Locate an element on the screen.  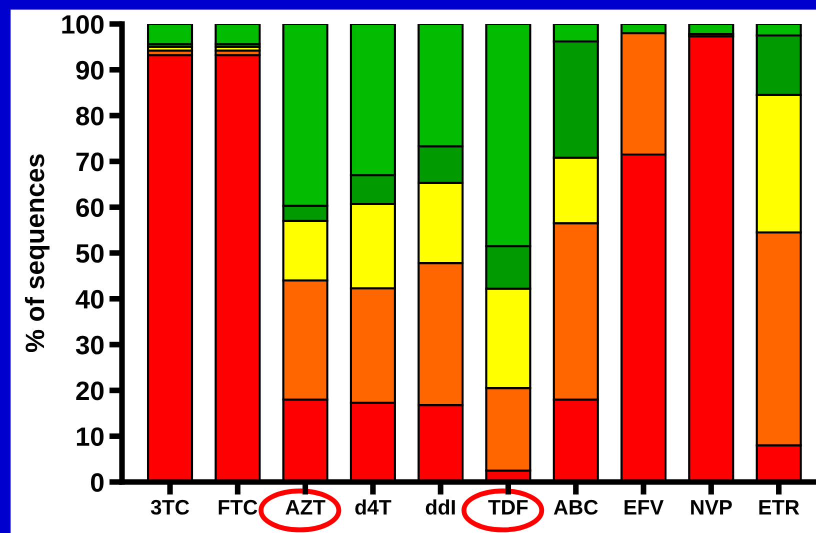
x-tick-label: NVP is located at coordinates (711, 507).